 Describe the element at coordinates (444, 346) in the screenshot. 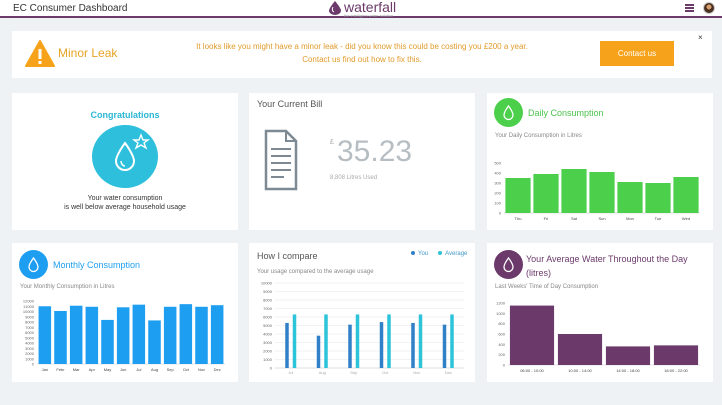

I see `bar-you-dec` at that location.